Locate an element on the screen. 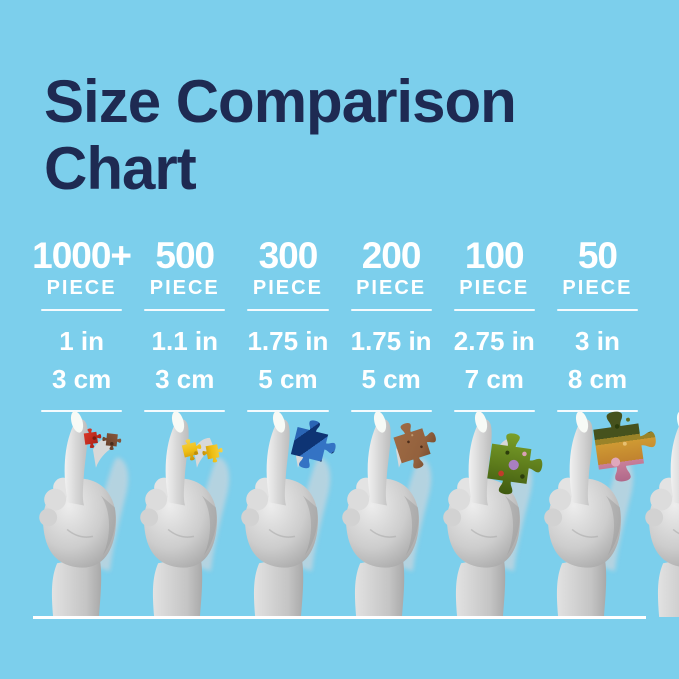  puzzle-piece-200-icon is located at coordinates (416, 444).